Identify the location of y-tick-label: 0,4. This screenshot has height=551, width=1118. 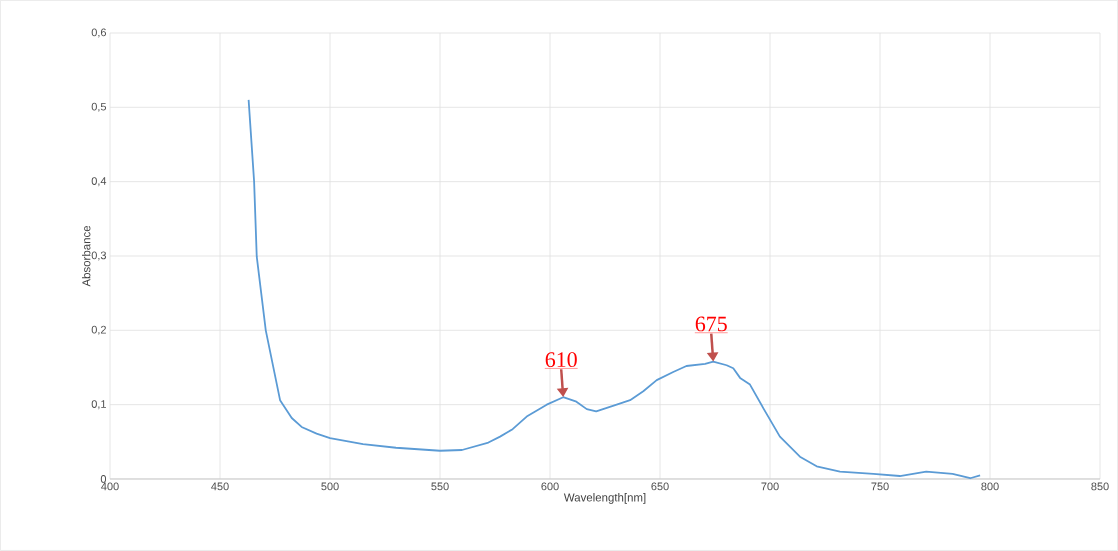
(99, 182).